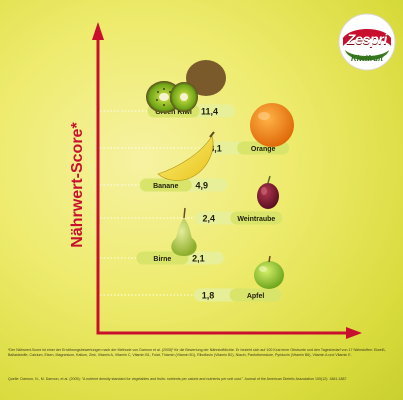 The image size is (403, 400). I want to click on category-label: Birne, so click(162, 259).